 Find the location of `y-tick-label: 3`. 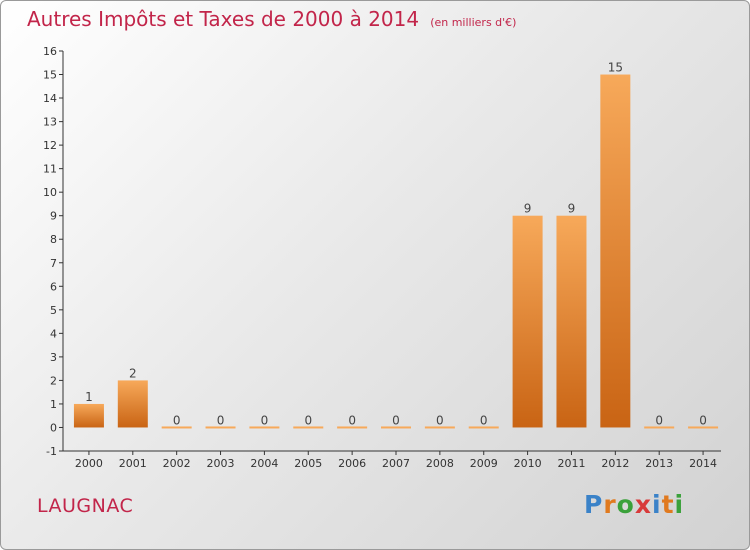

y-tick-label: 3 is located at coordinates (53, 357).